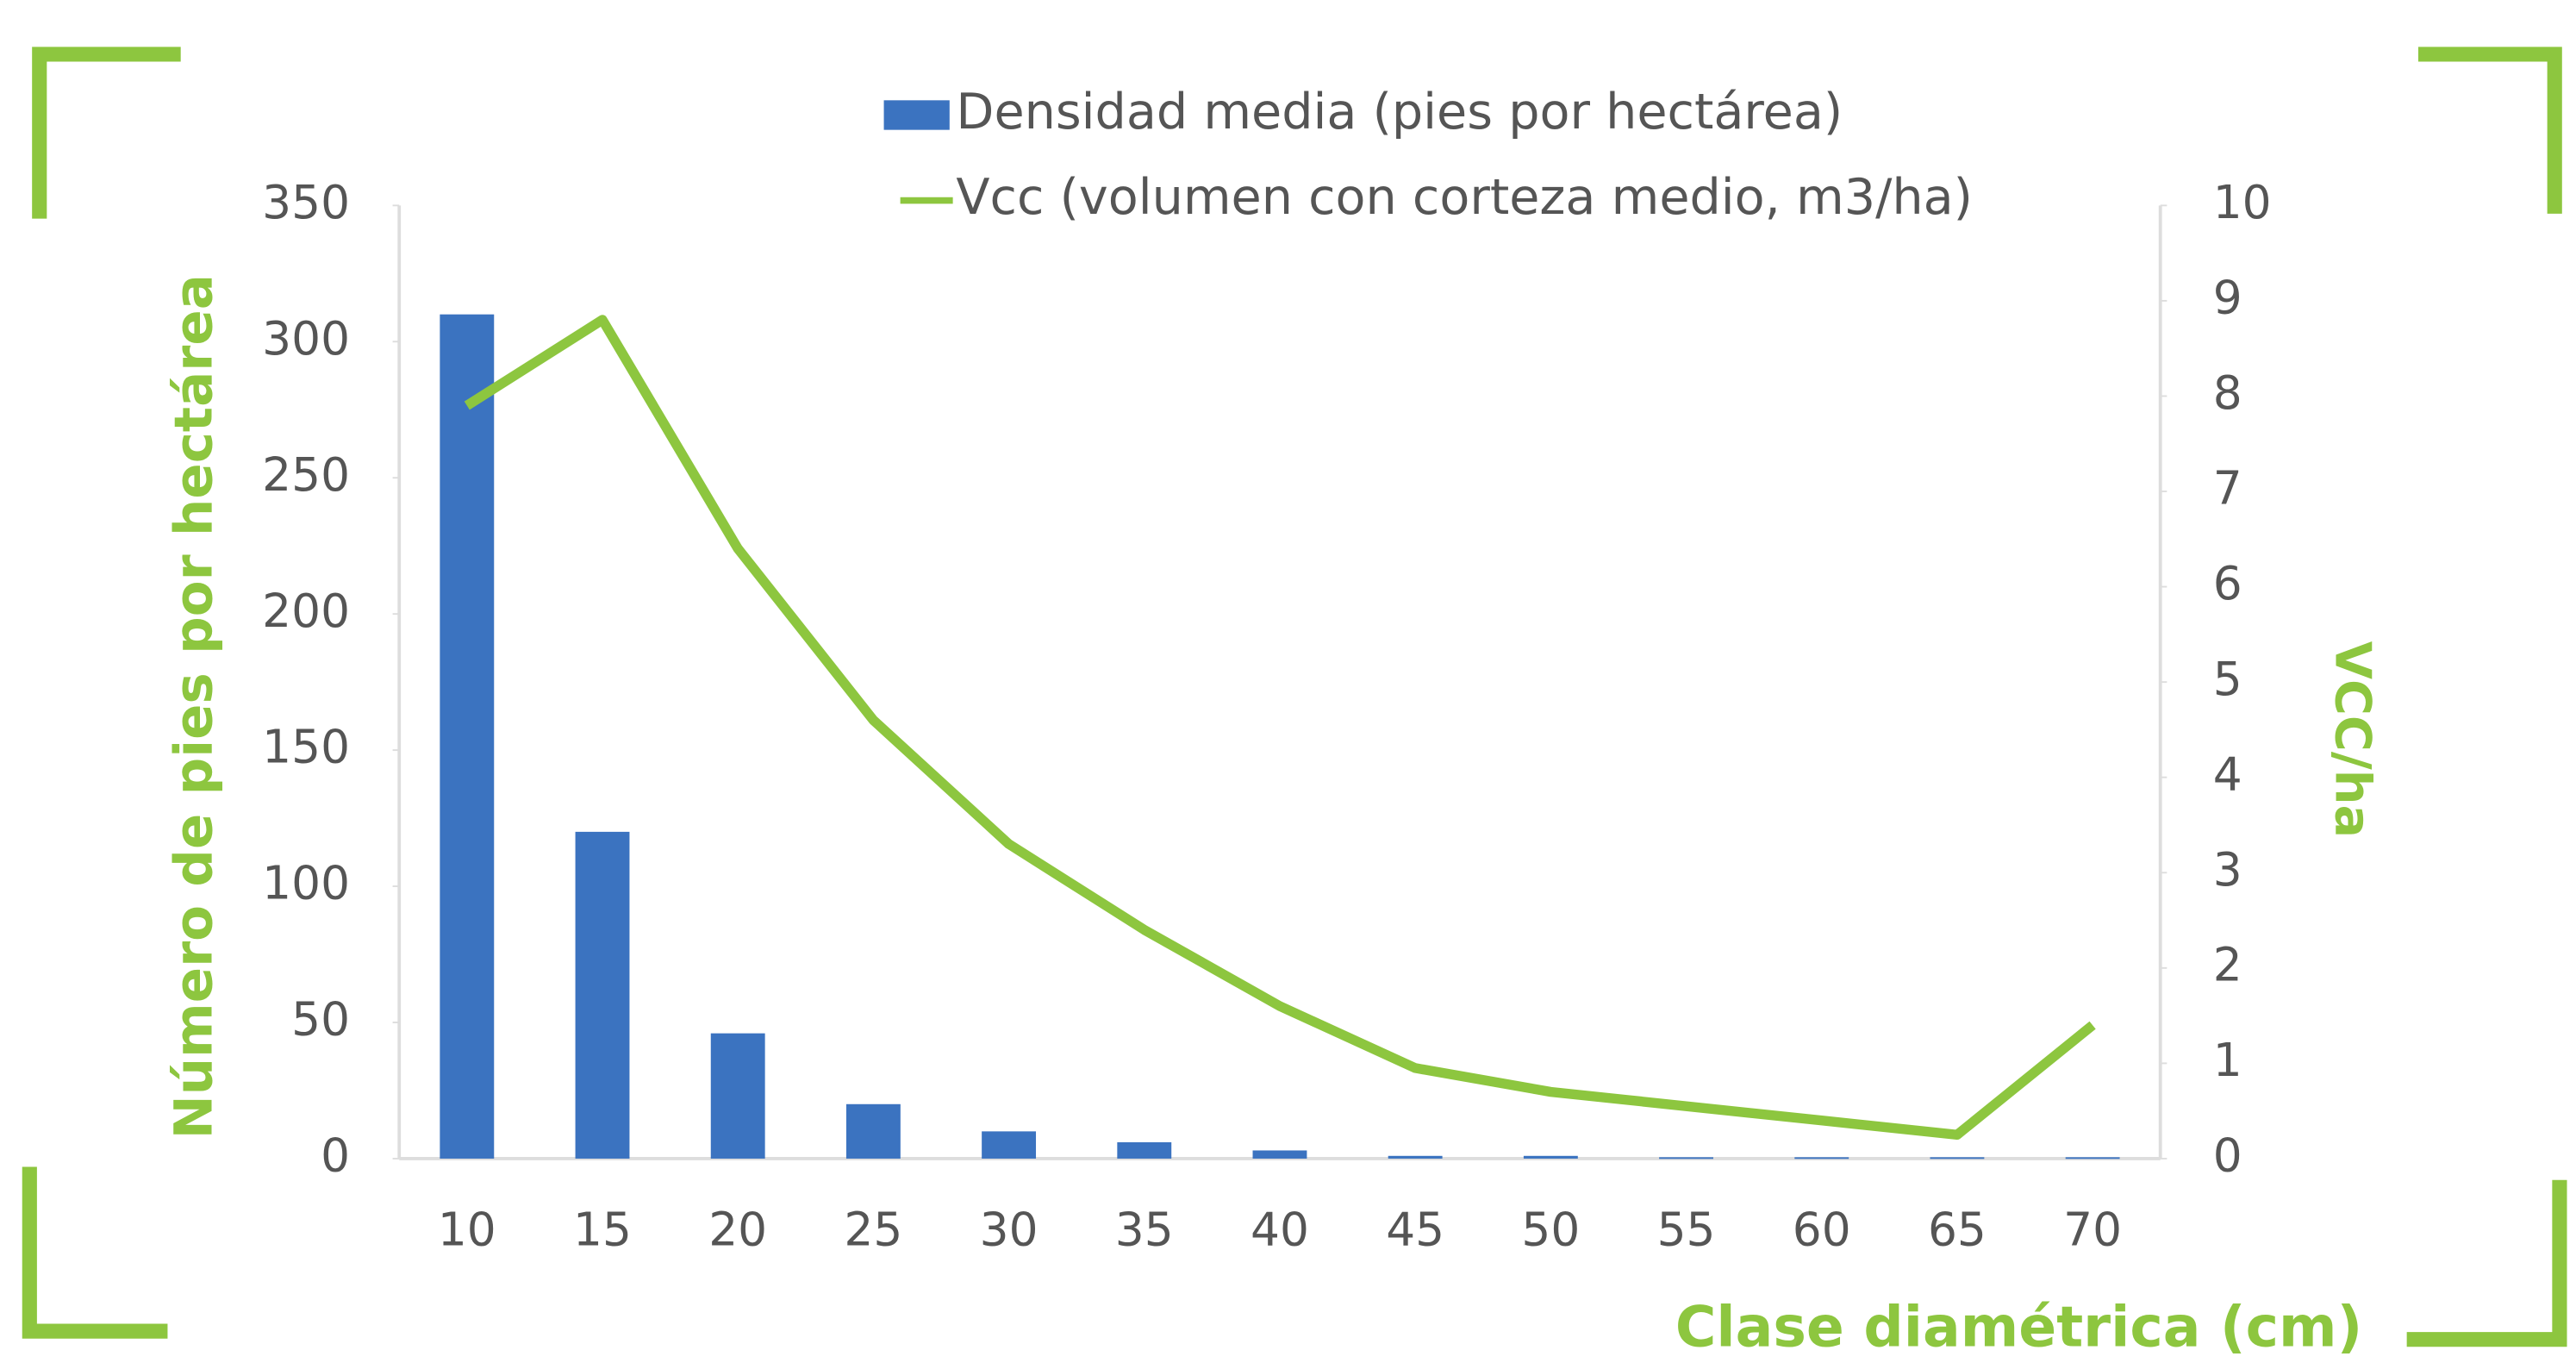 This screenshot has height=1369, width=2576. What do you see at coordinates (1822, 1229) in the screenshot?
I see `x-tick-label: 60` at bounding box center [1822, 1229].